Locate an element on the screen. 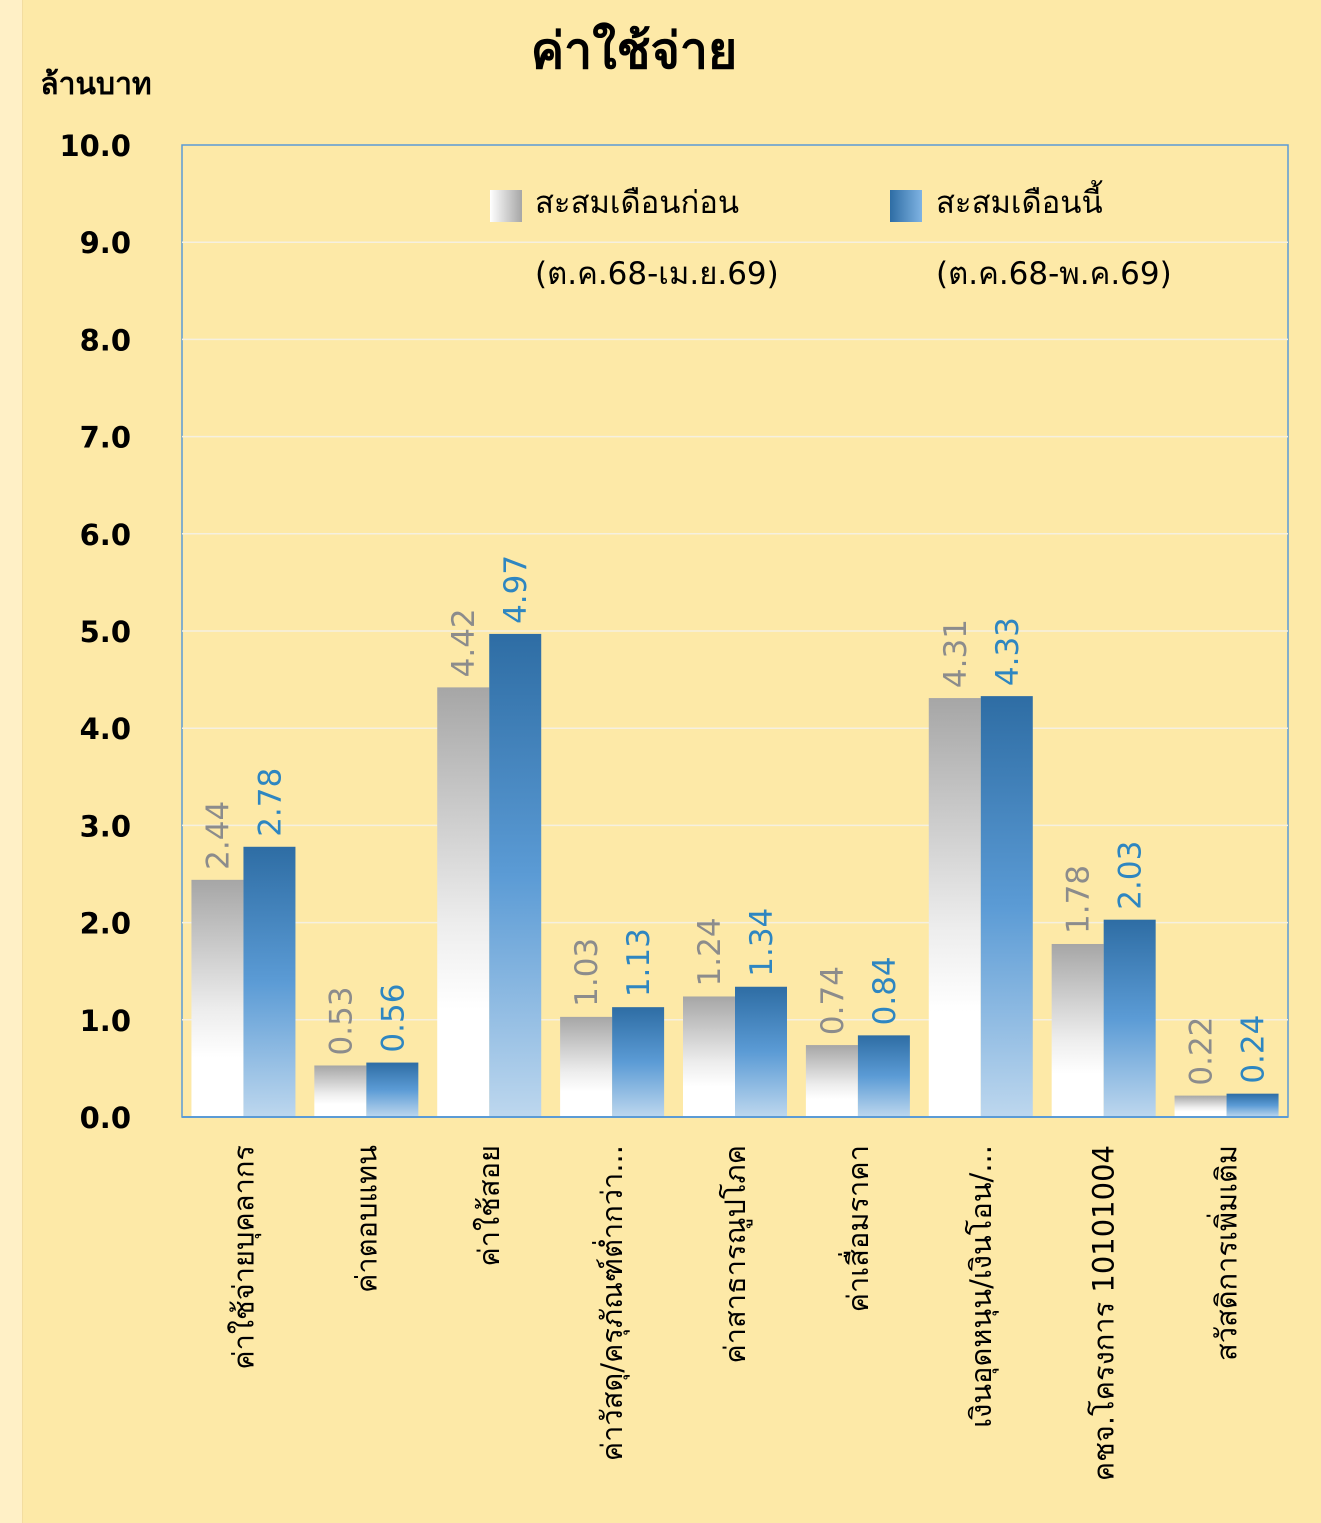 Image resolution: width=1321 pixels, height=1523 pixels. y-tick-label: 5.0 is located at coordinates (105, 632).